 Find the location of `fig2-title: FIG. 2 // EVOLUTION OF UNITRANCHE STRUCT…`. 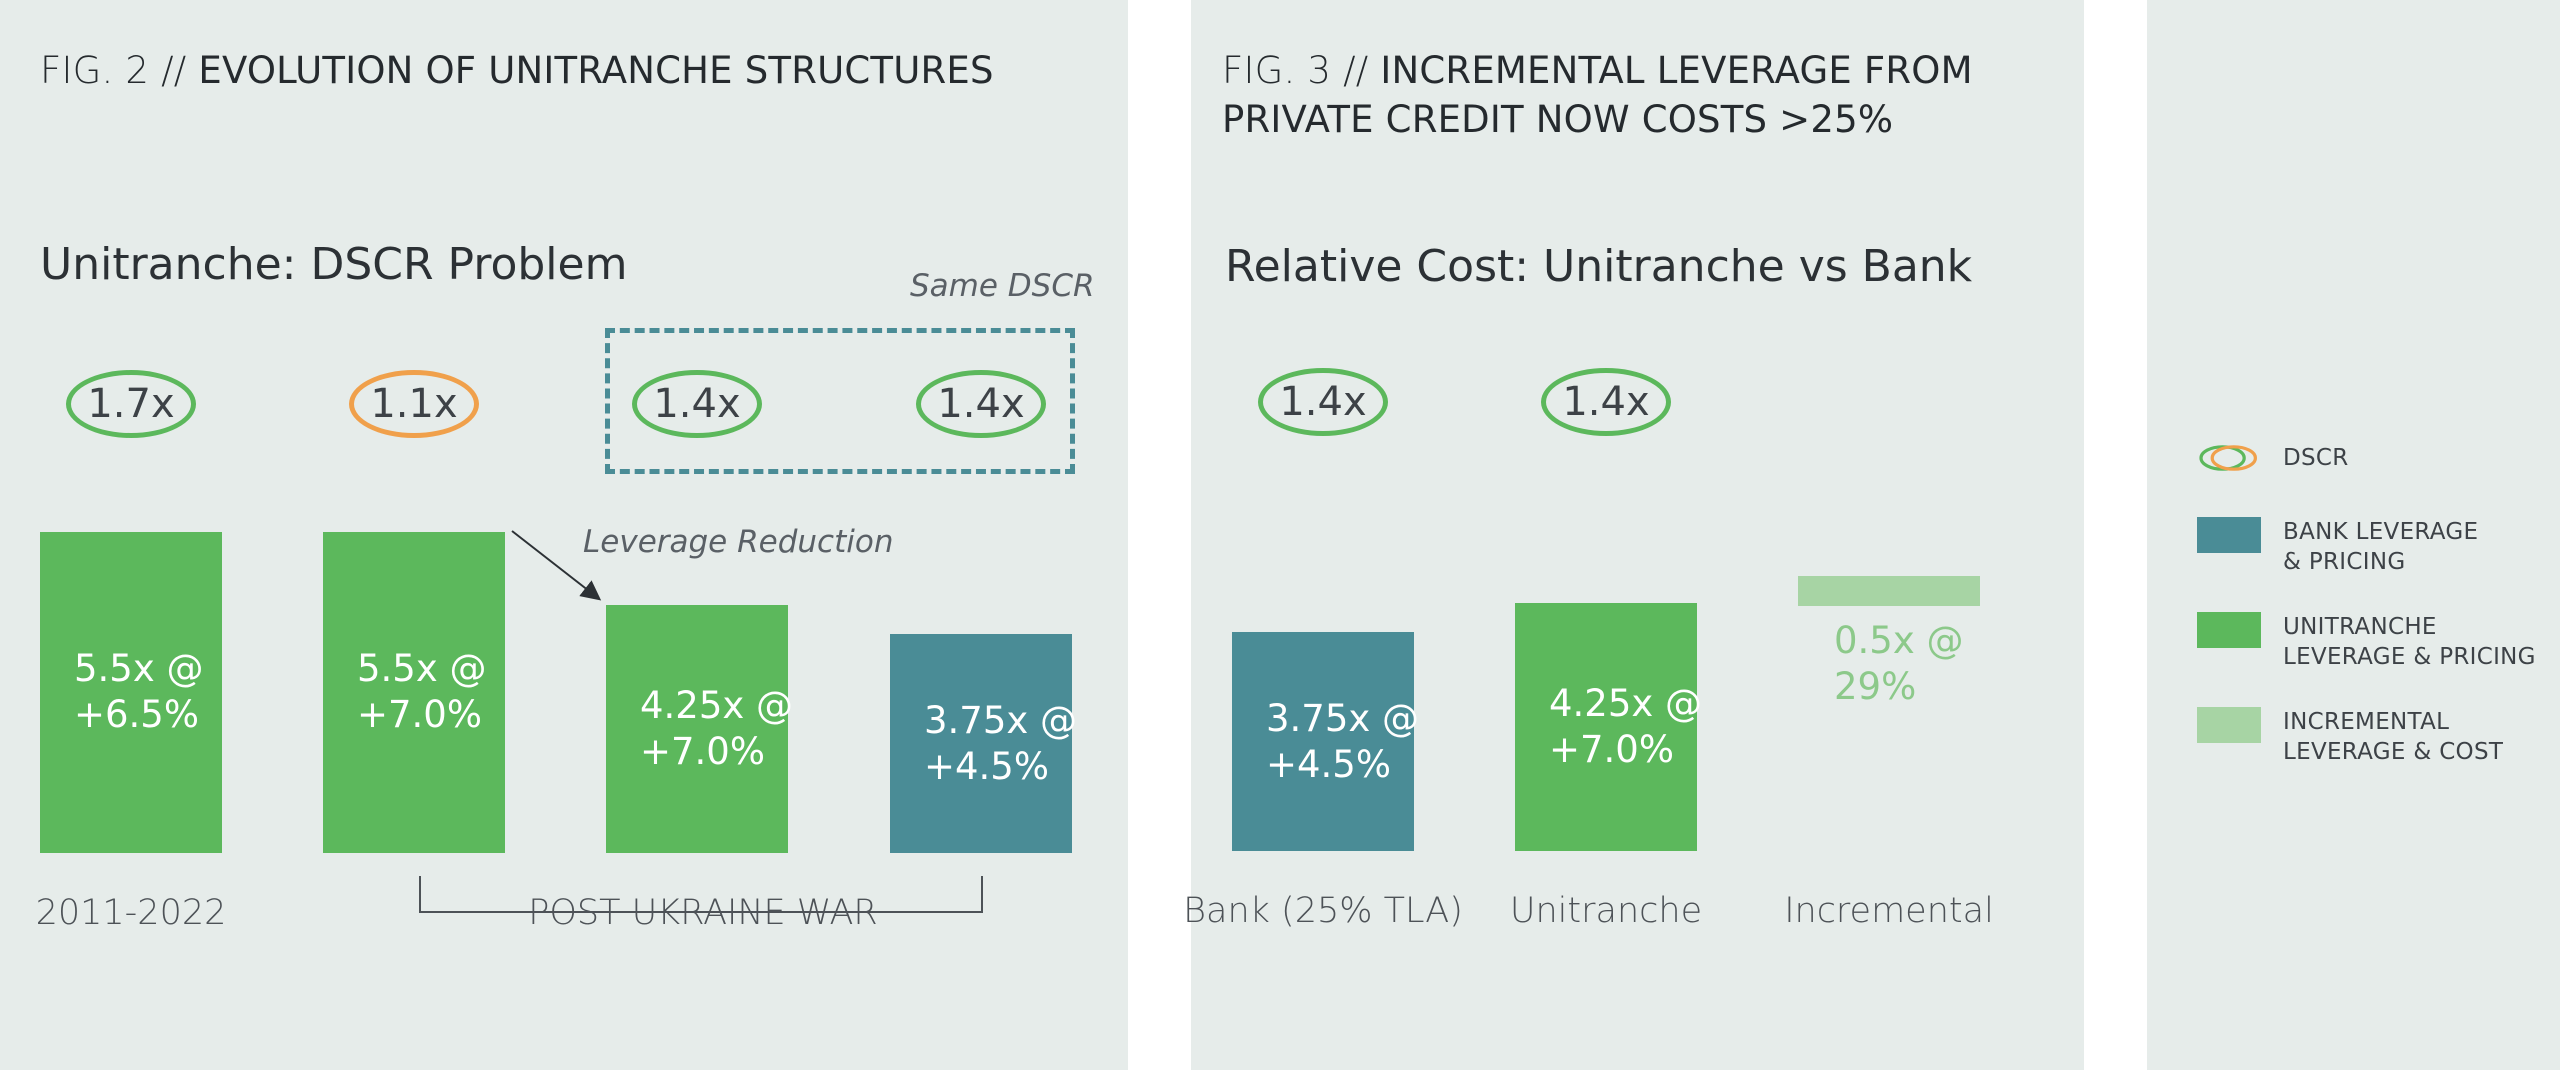

fig2-title: FIG. 2 // EVOLUTION OF UNITRANCHE STRUCT… is located at coordinates (517, 70).